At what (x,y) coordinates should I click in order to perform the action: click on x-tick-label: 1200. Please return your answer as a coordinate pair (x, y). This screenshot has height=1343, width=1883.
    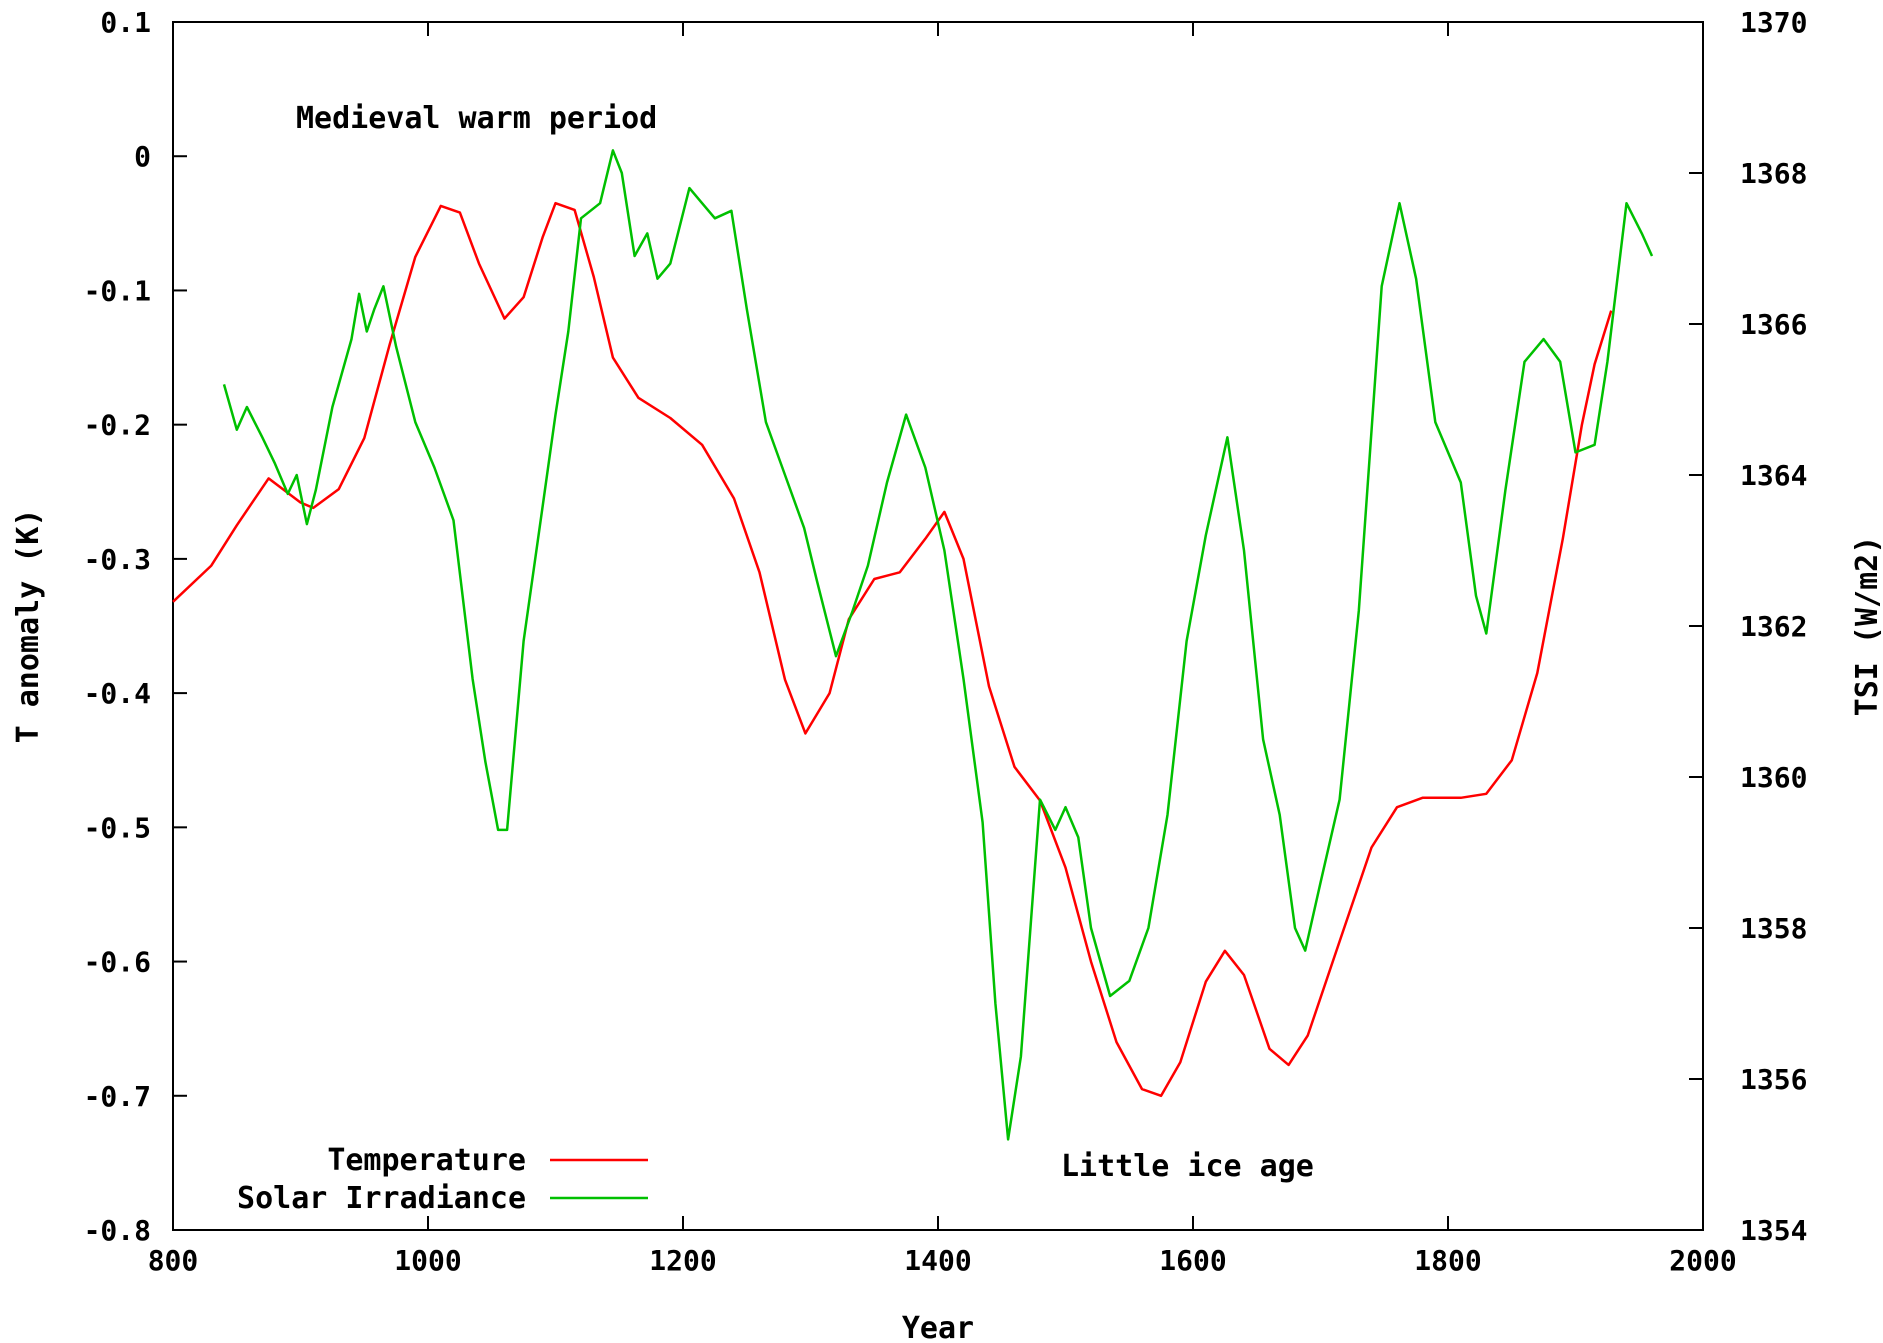
    Looking at the image, I should click on (682, 1260).